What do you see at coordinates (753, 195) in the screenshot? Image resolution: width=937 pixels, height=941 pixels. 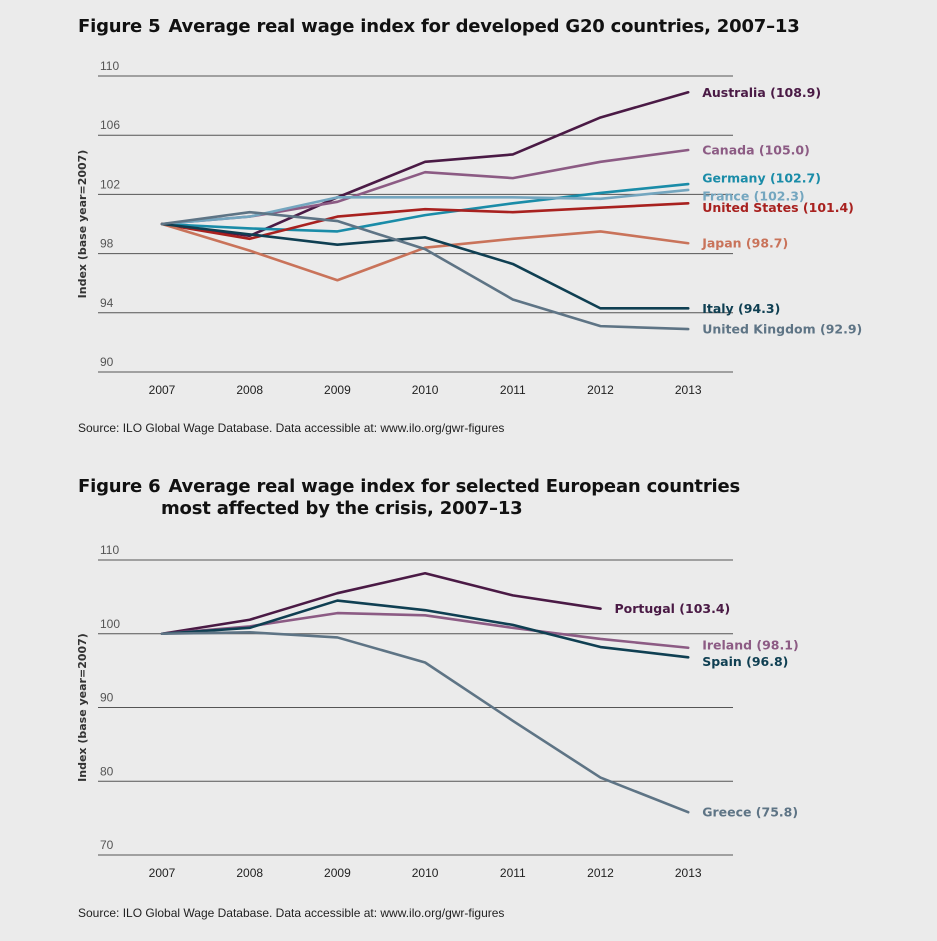 I see `fig5-series-label-france: France (102.3)` at bounding box center [753, 195].